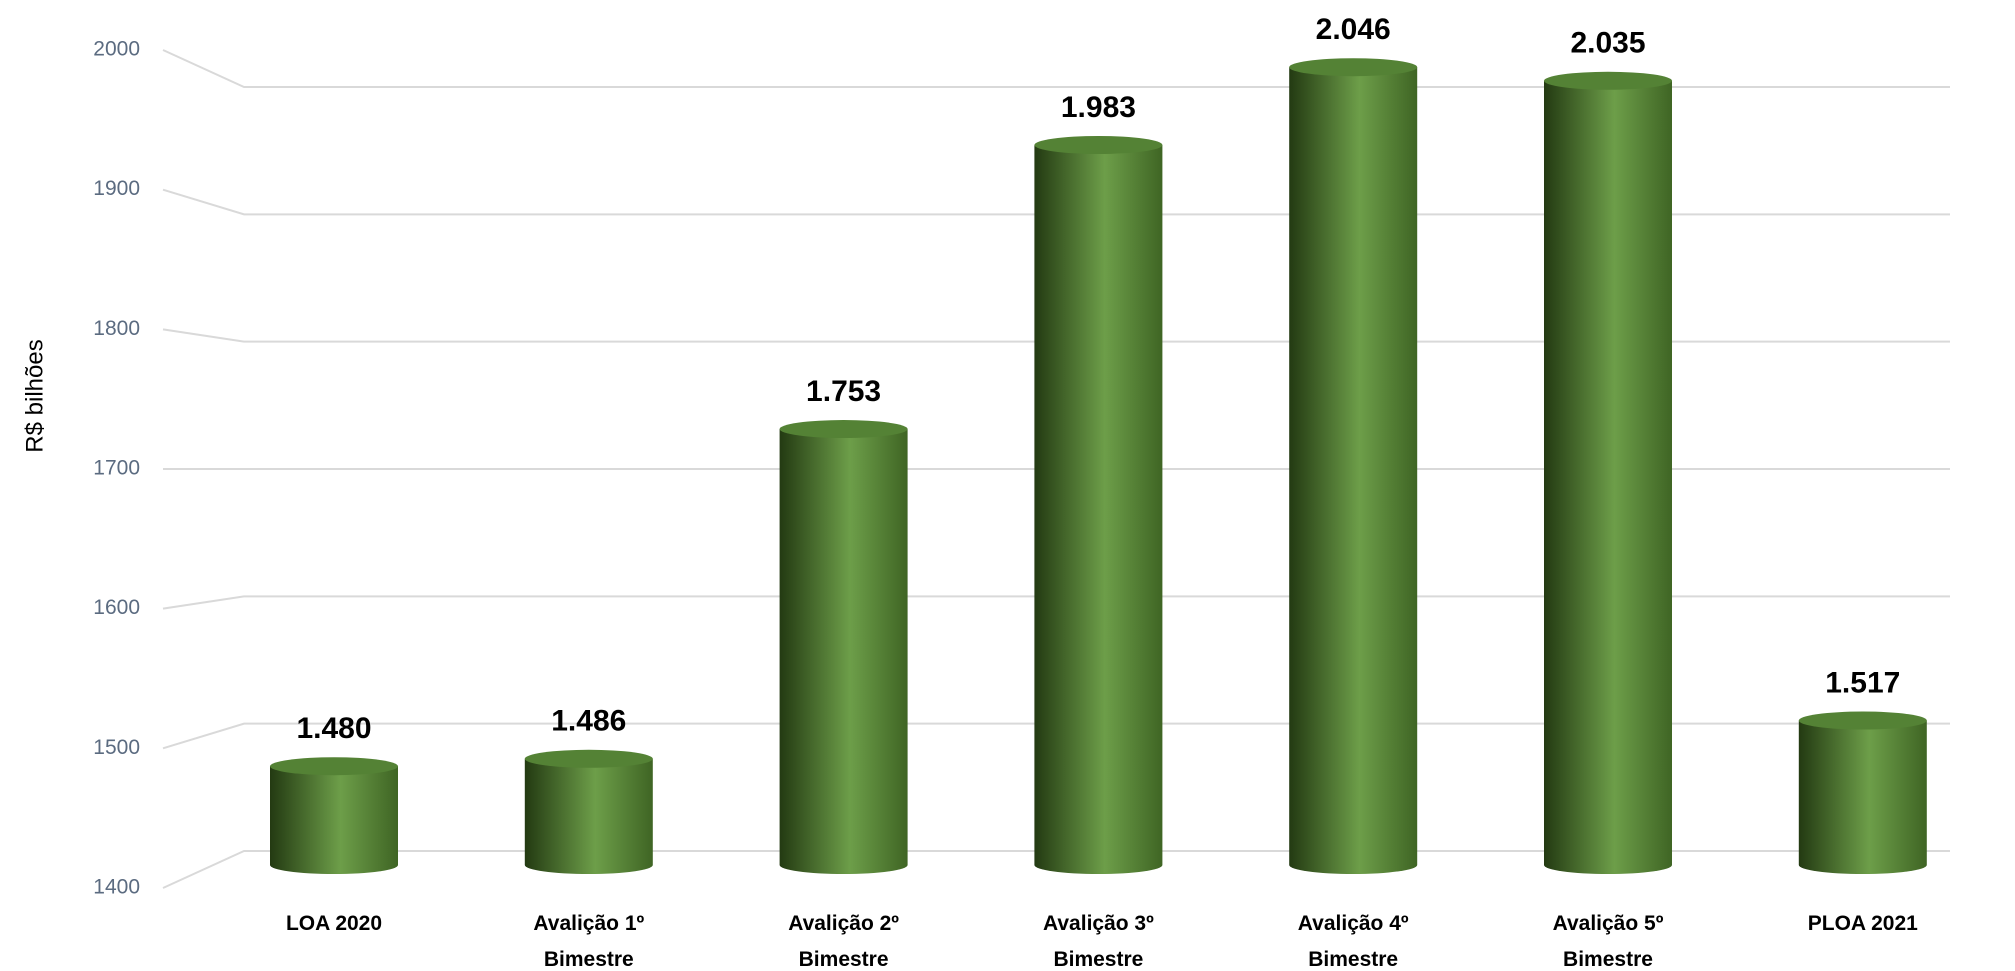 The image size is (2015, 971). I want to click on value-label: 1.753, so click(843, 391).